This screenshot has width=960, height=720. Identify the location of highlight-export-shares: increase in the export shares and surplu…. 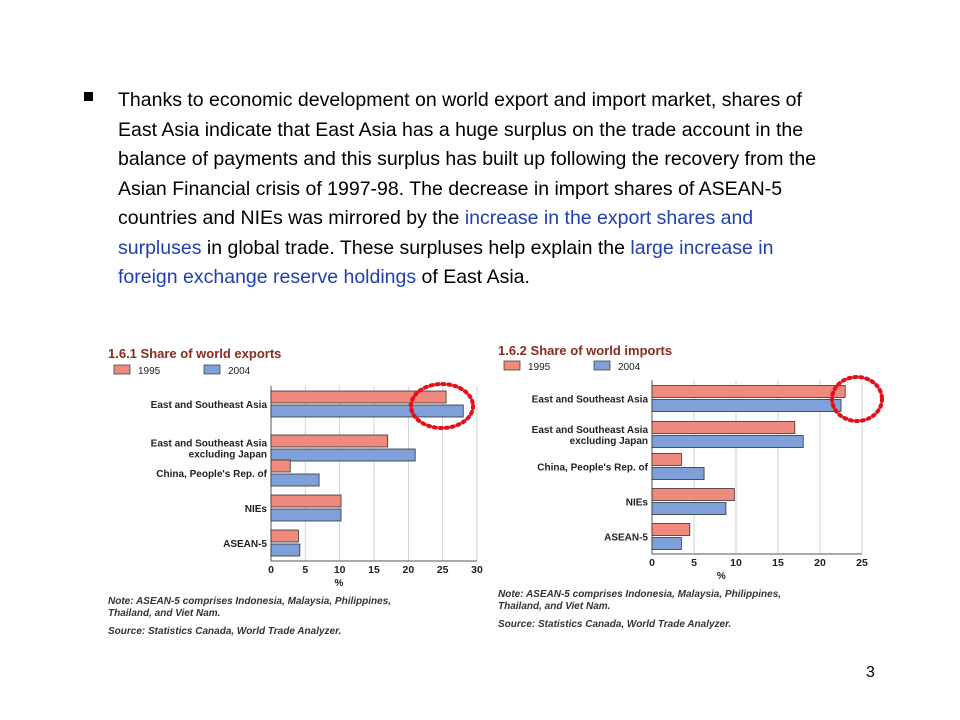
(436, 233).